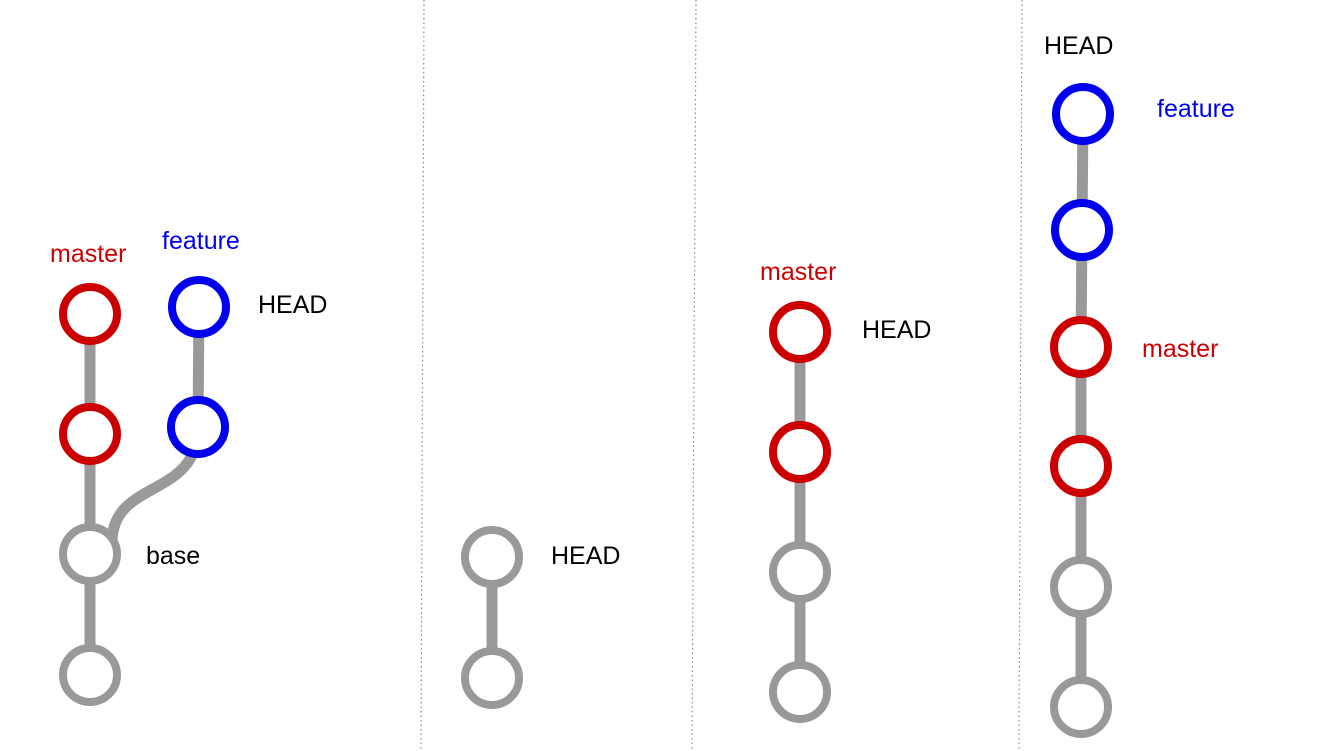 The width and height of the screenshot is (1330, 751). I want to click on base-label: base, so click(173, 556).